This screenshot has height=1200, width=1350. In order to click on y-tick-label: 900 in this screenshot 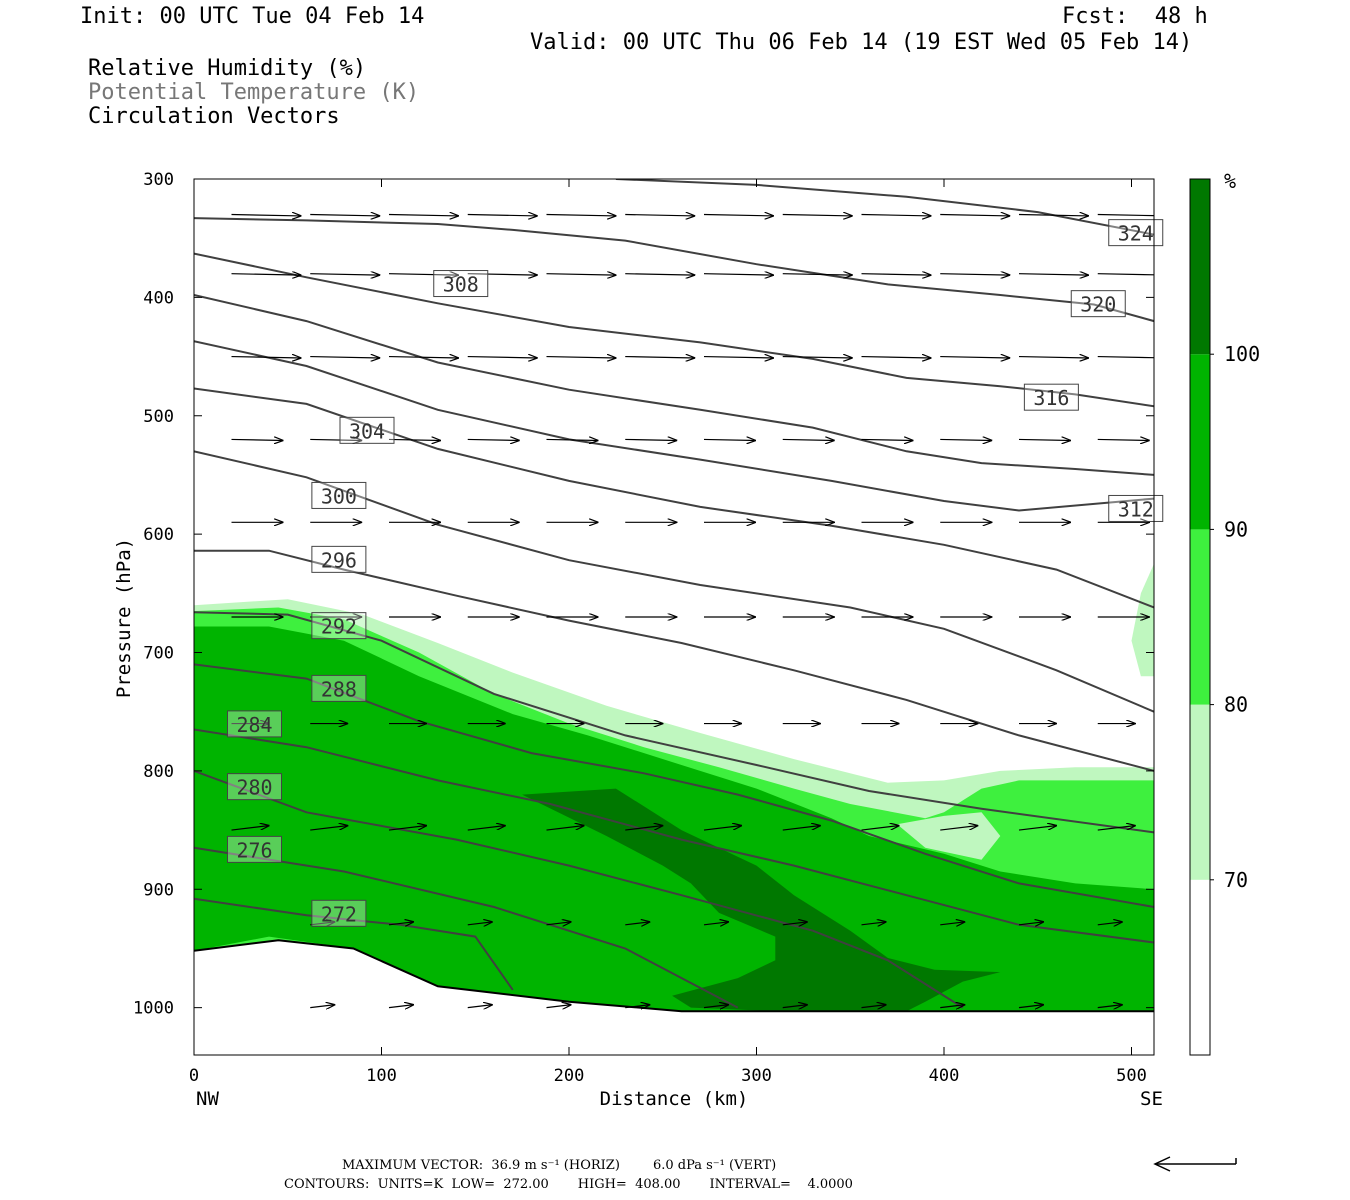, I will do `click(158, 890)`.